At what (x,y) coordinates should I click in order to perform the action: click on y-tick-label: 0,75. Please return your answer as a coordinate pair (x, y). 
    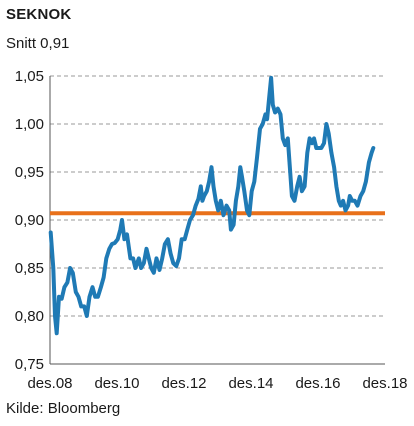
    Looking at the image, I should click on (29, 364).